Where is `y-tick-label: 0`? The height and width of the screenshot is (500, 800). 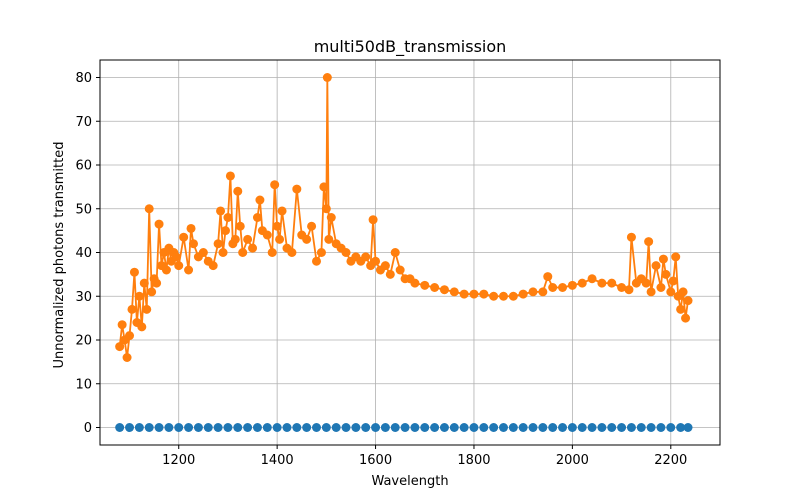 y-tick-label: 0 is located at coordinates (88, 428).